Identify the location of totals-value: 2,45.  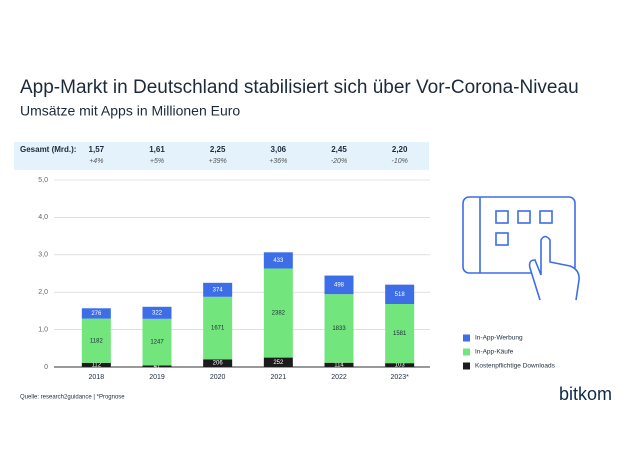
(339, 149).